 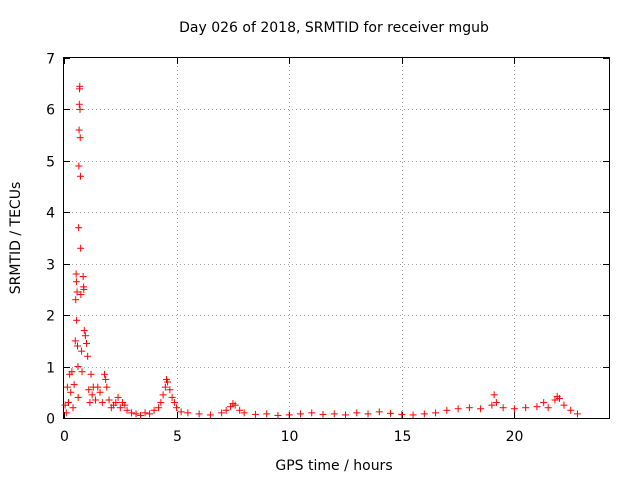 I want to click on x-tick-label: 20, so click(x=515, y=437).